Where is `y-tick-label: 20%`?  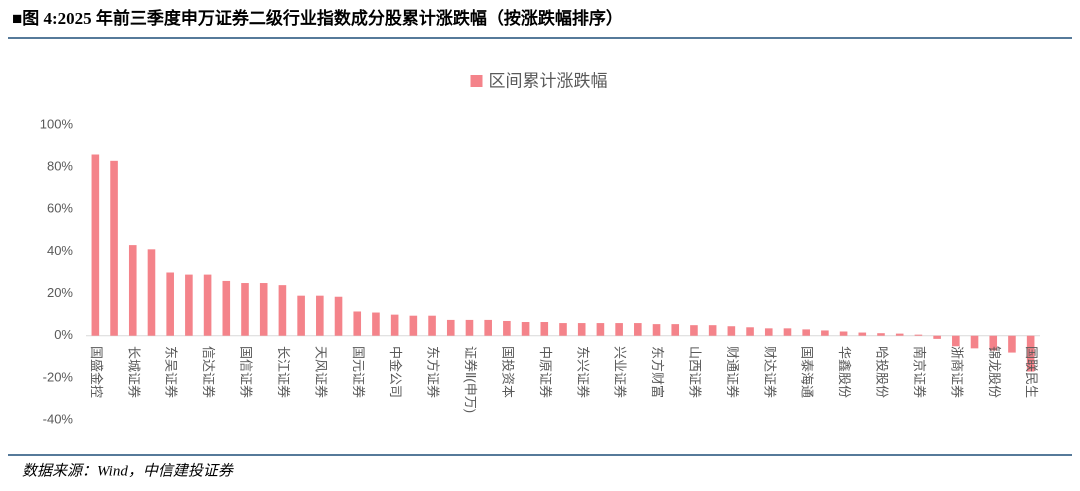
y-tick-label: 20% is located at coordinates (60, 292).